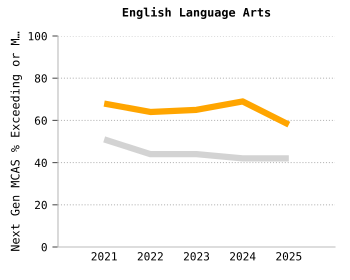 The image size is (350, 280). I want to click on chart-title: English Language Arts, so click(196, 12).